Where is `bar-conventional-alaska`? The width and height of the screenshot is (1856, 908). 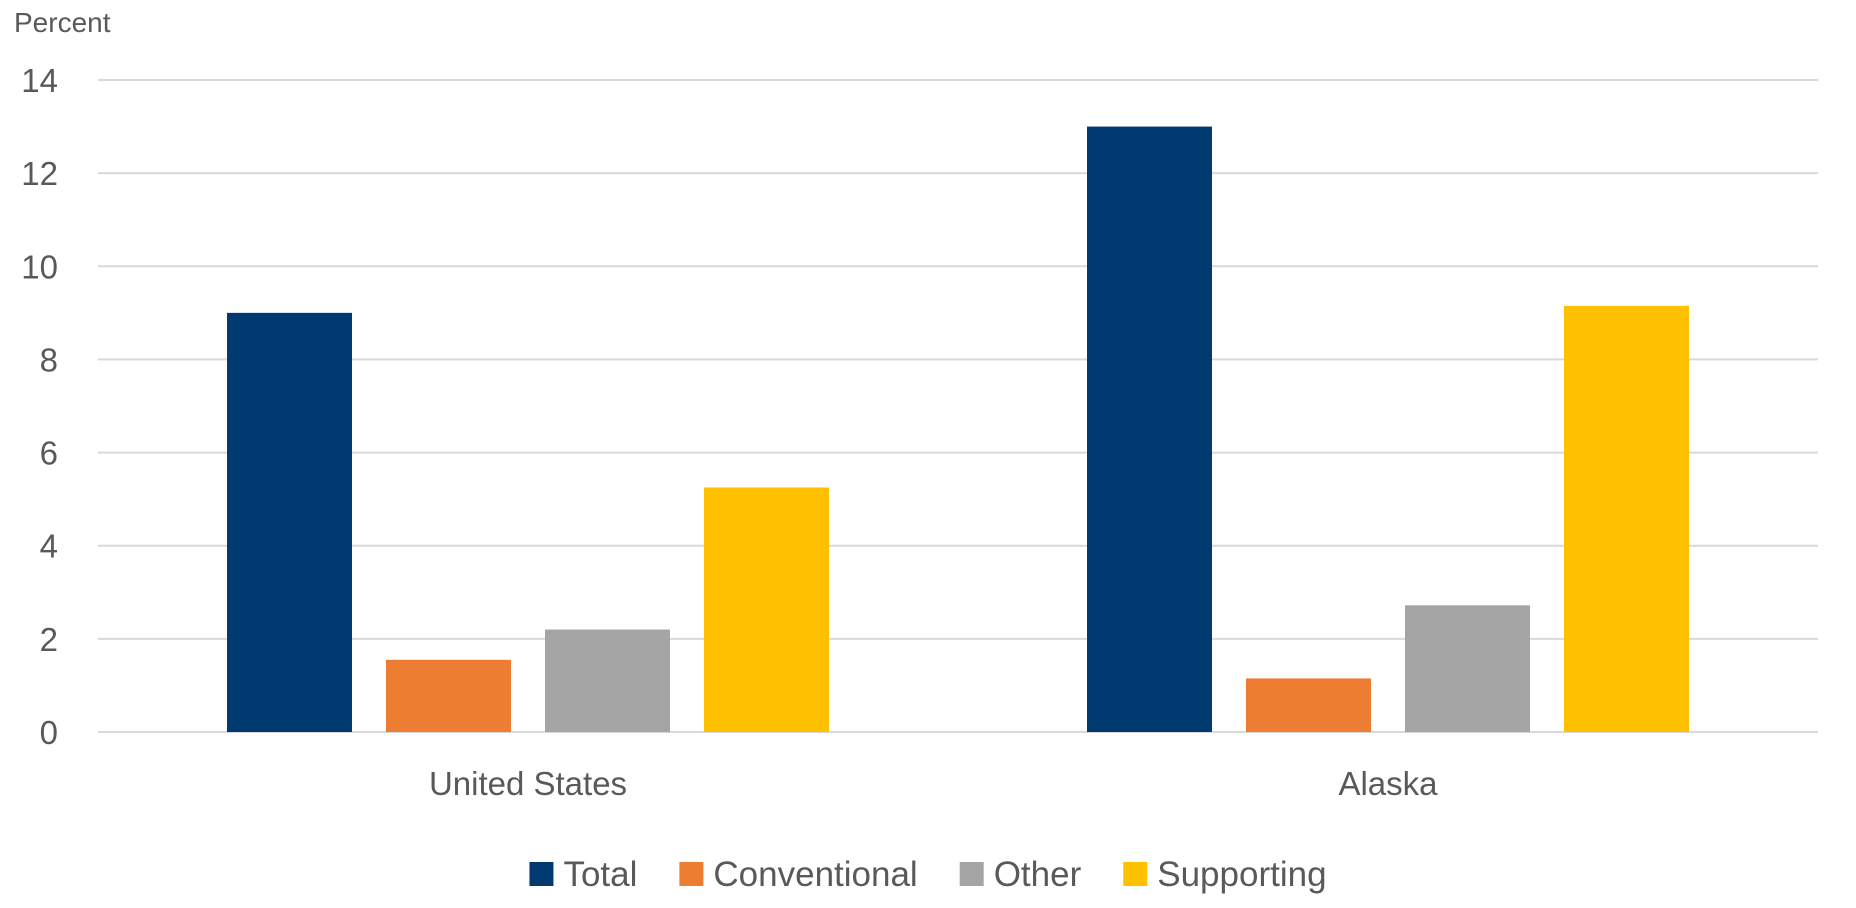
bar-conventional-alaska is located at coordinates (1308, 705).